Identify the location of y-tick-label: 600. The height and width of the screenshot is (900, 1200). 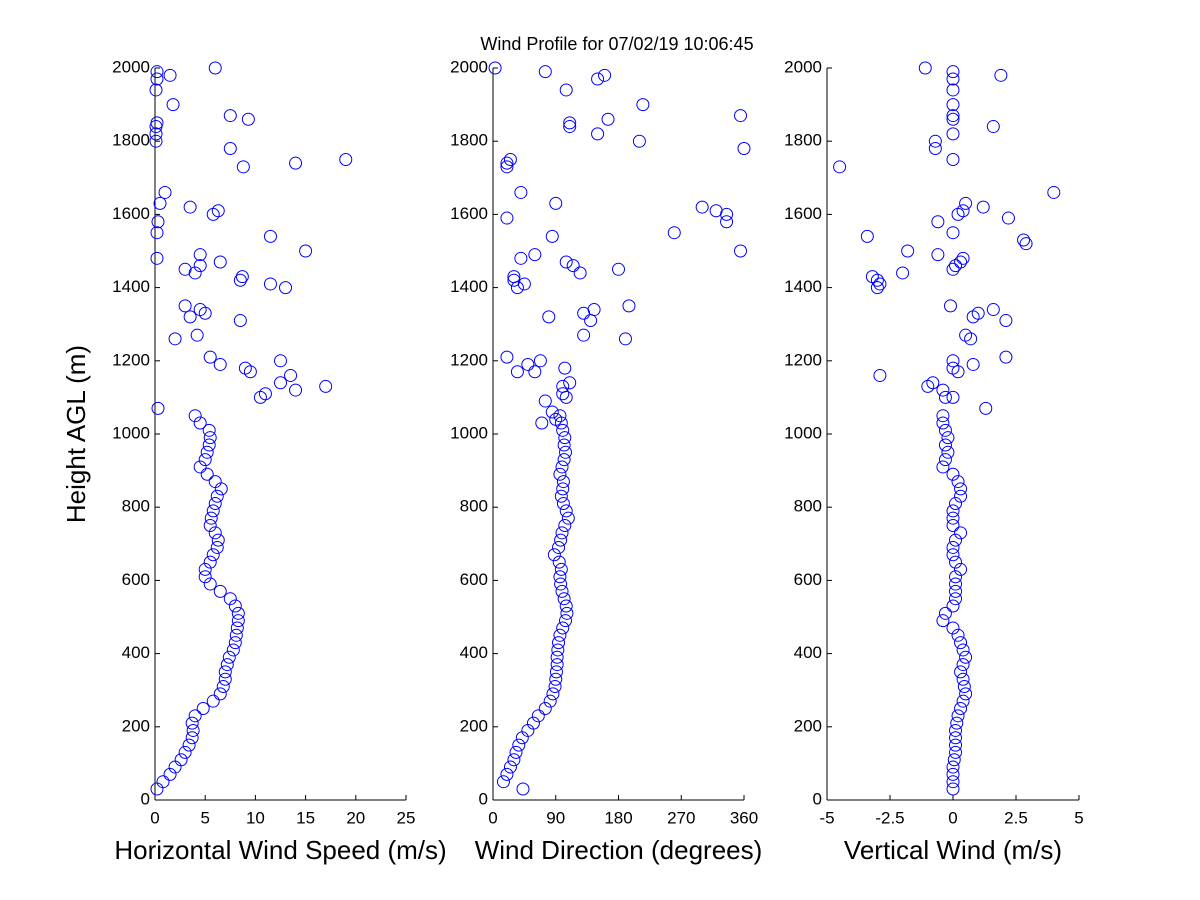
(808, 579).